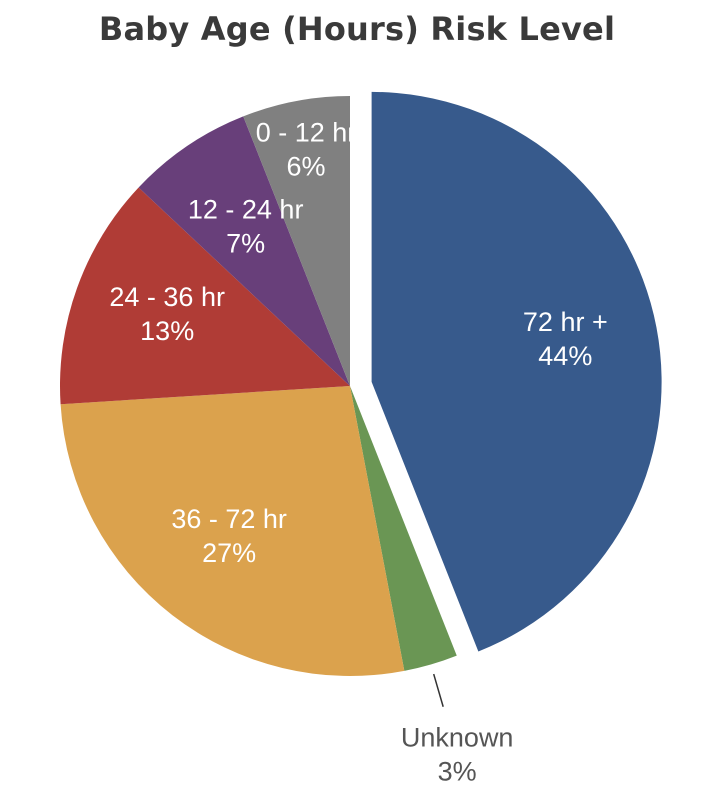 This screenshot has width=714, height=806. Describe the element at coordinates (565, 322) in the screenshot. I see `slice-label-72-hr-plus: 72 hr +` at that location.